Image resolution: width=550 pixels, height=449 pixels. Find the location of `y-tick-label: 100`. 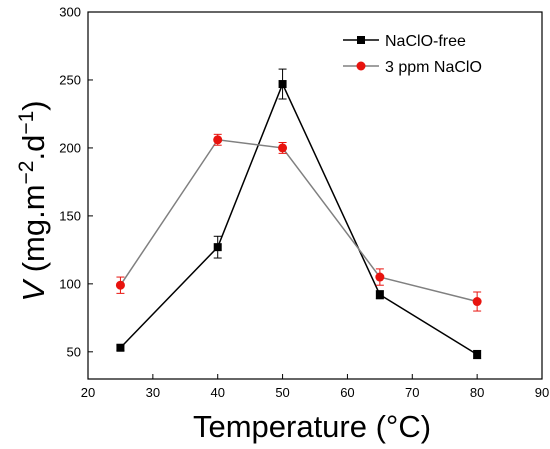

y-tick-label: 100 is located at coordinates (70, 283).